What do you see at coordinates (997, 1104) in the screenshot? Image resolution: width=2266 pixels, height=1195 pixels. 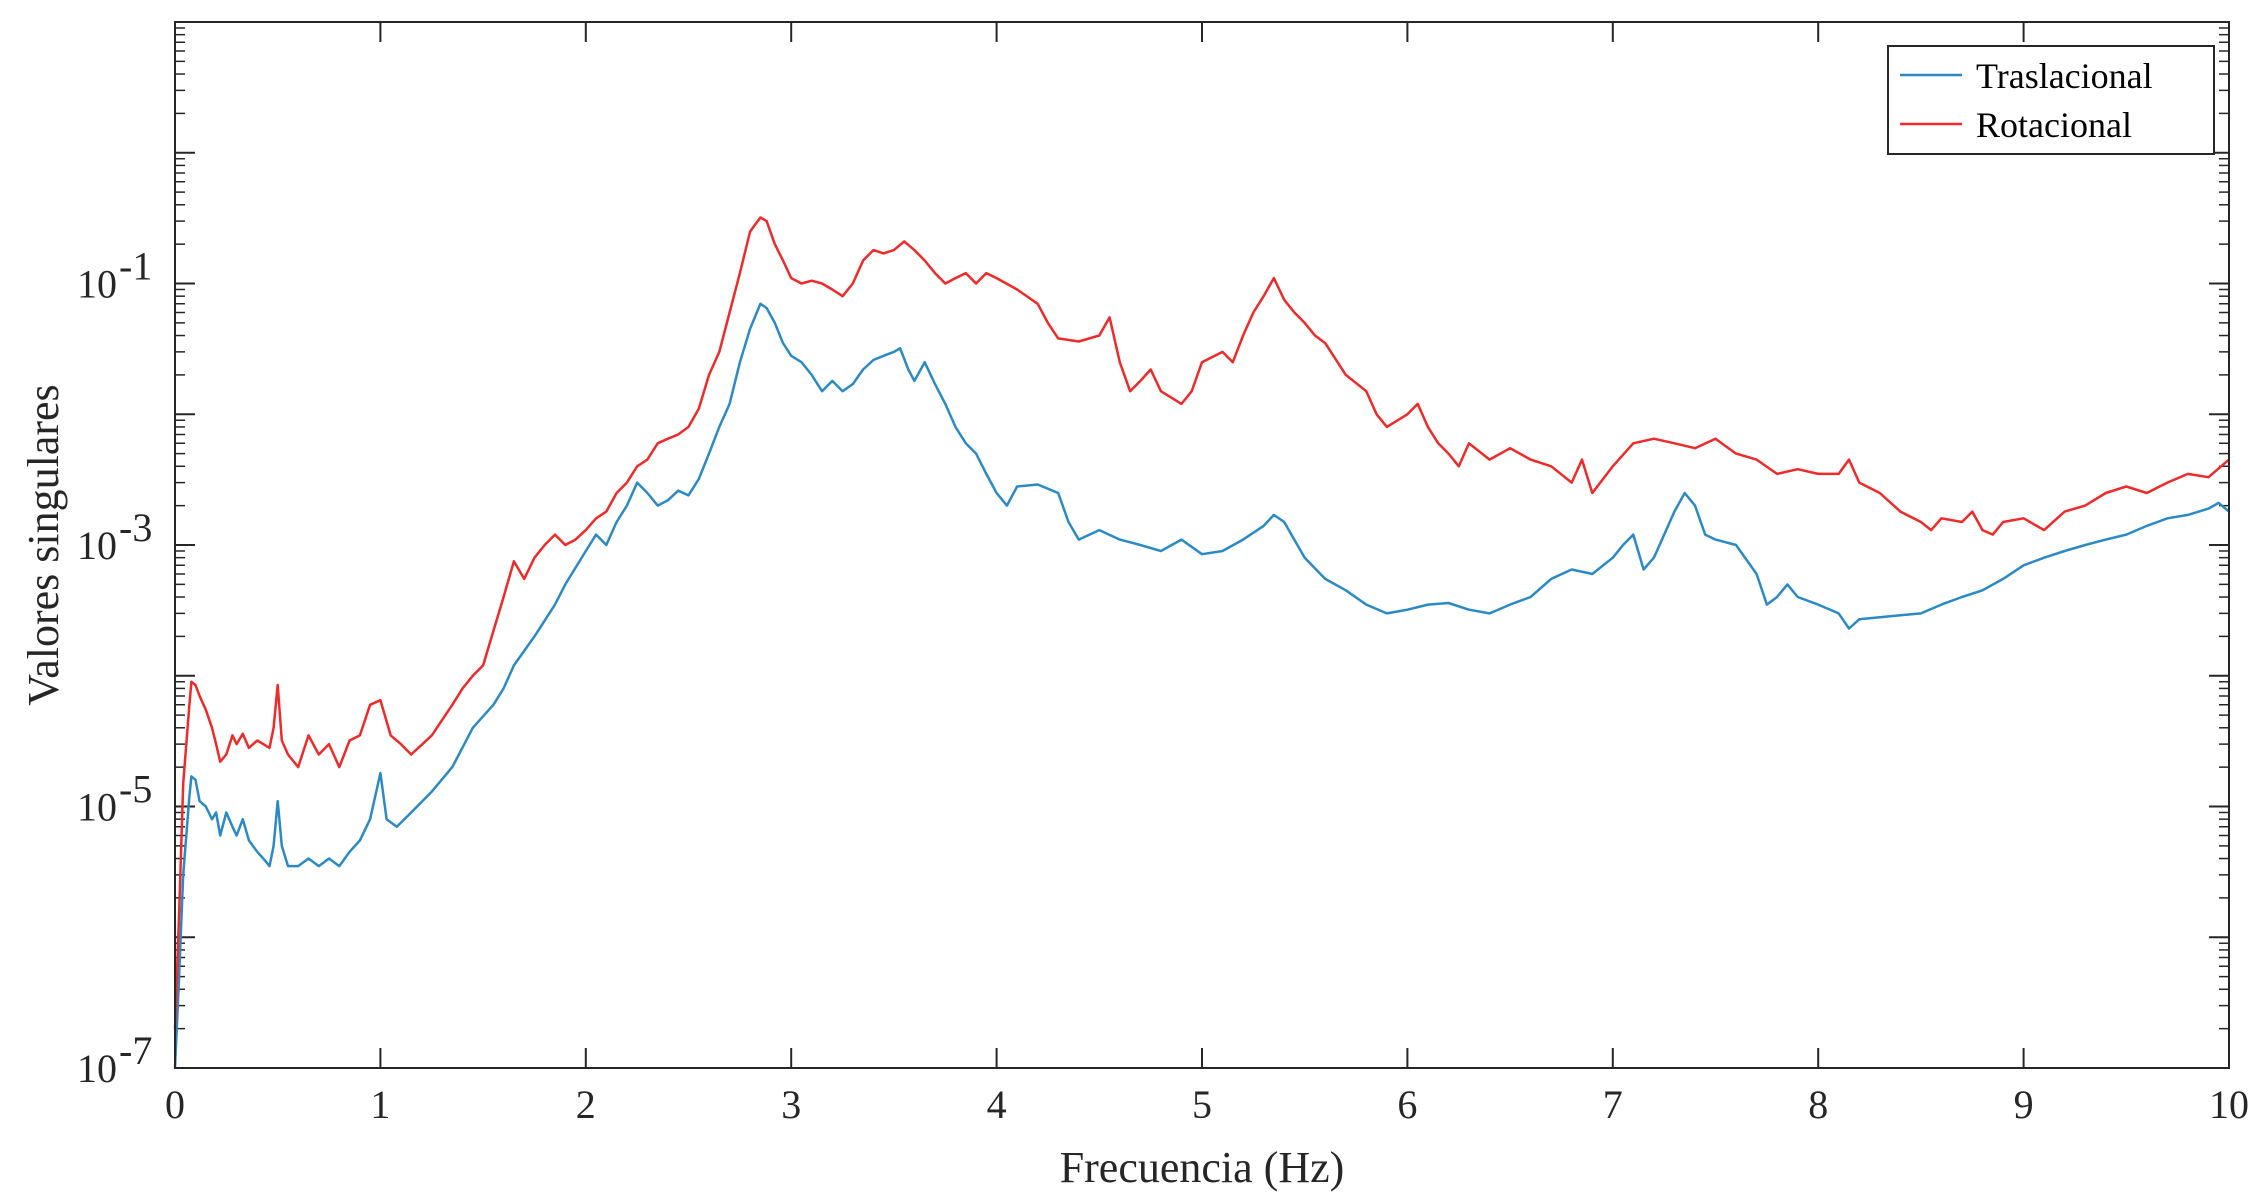 I see `x-tick-label: 4` at bounding box center [997, 1104].